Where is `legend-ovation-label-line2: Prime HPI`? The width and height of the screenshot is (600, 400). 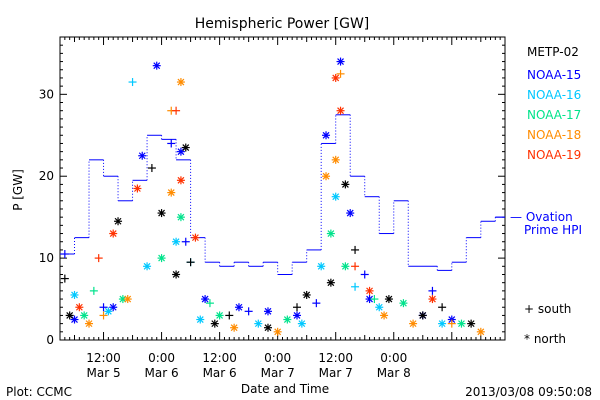
legend-ovation-label-line2: Prime HPI is located at coordinates (553, 230).